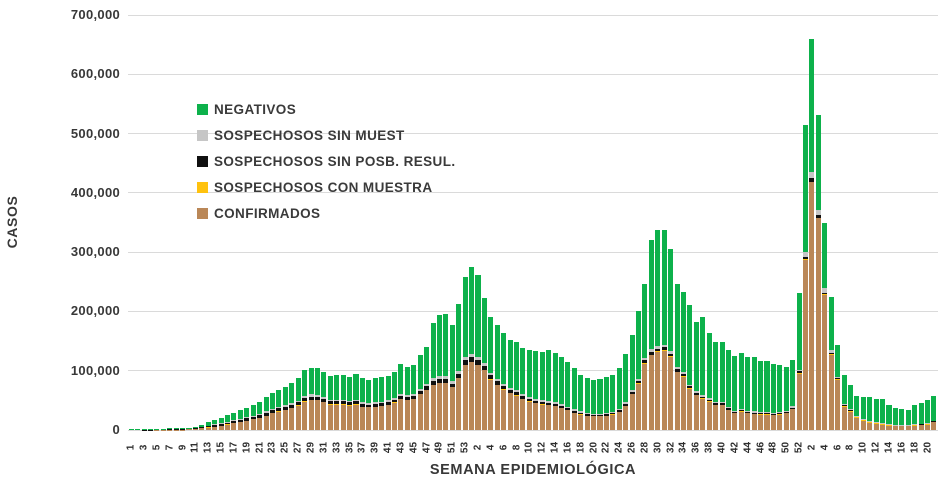 The width and height of the screenshot is (944, 488). Describe the element at coordinates (824, 232) in the screenshot. I see `bar-year3-week-4: 4` at that location.